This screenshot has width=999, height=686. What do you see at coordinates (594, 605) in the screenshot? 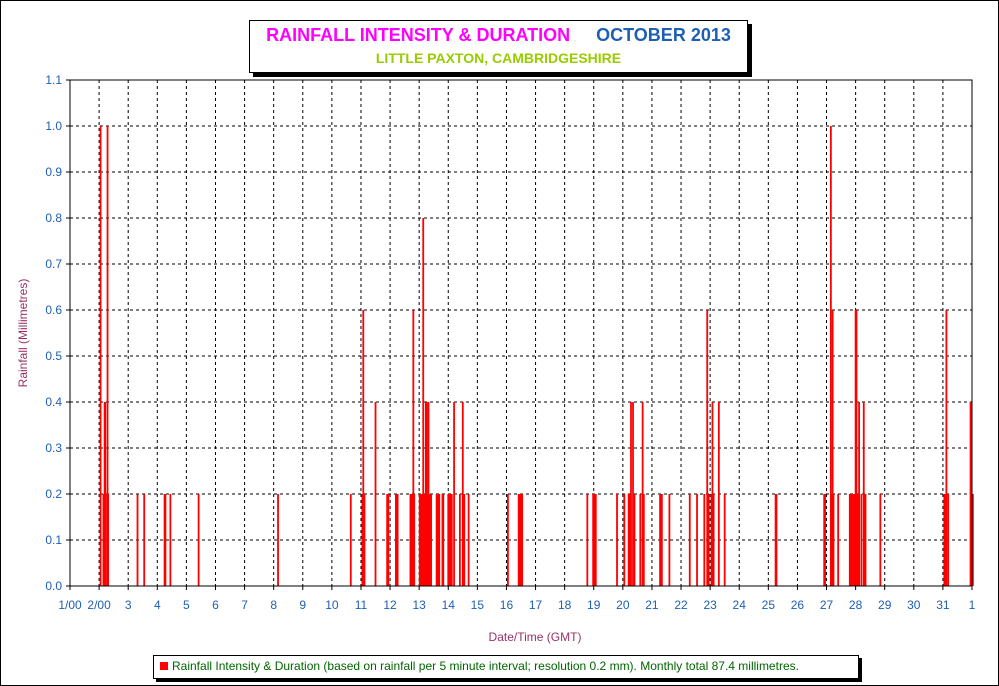
I see `x-tick-label: 19` at bounding box center [594, 605].